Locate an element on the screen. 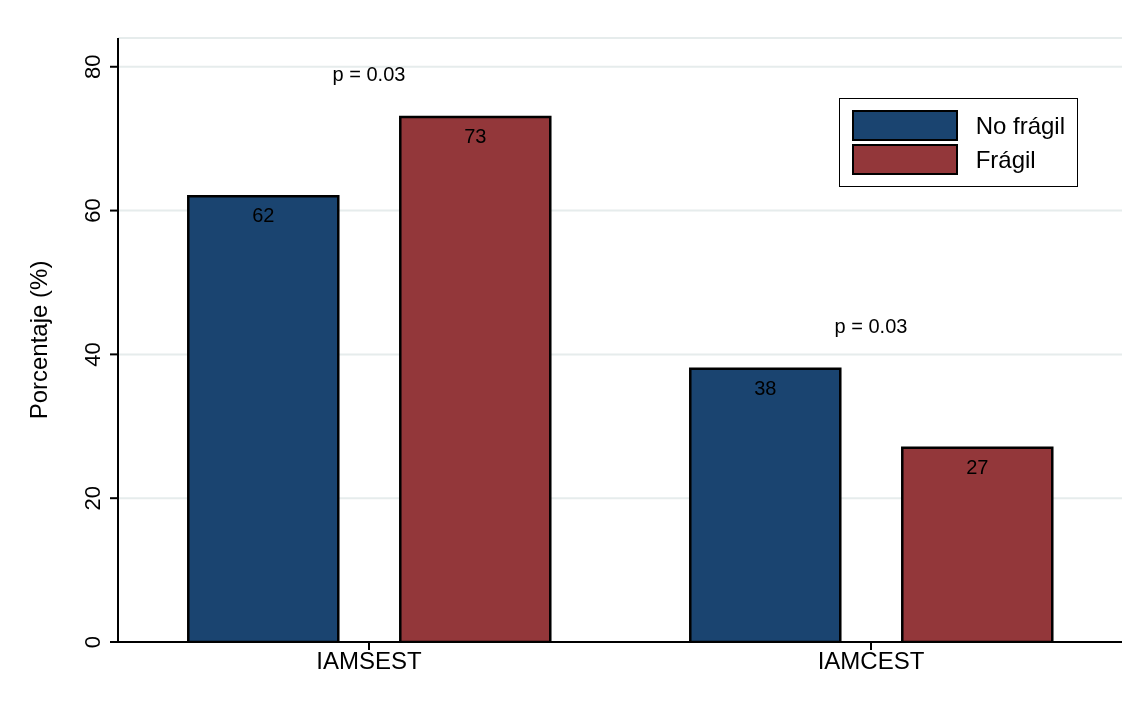  y-tick-label: 80 is located at coordinates (92, 66).